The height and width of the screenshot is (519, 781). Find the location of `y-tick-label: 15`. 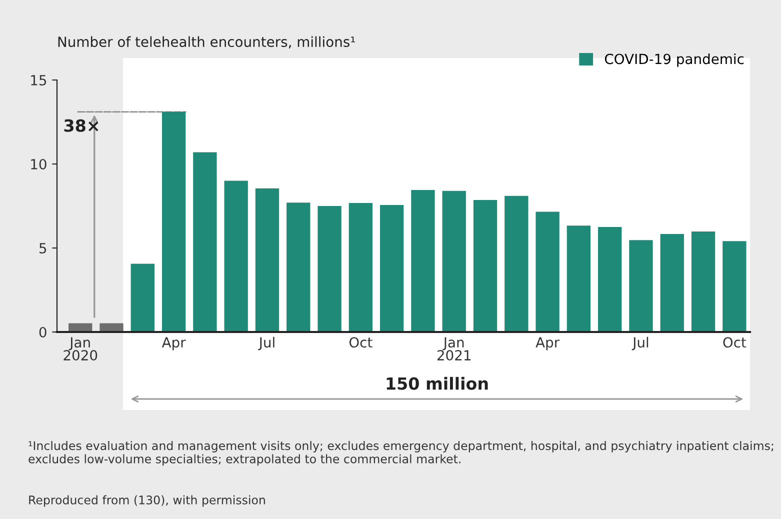

y-tick-label: 15 is located at coordinates (38, 80).